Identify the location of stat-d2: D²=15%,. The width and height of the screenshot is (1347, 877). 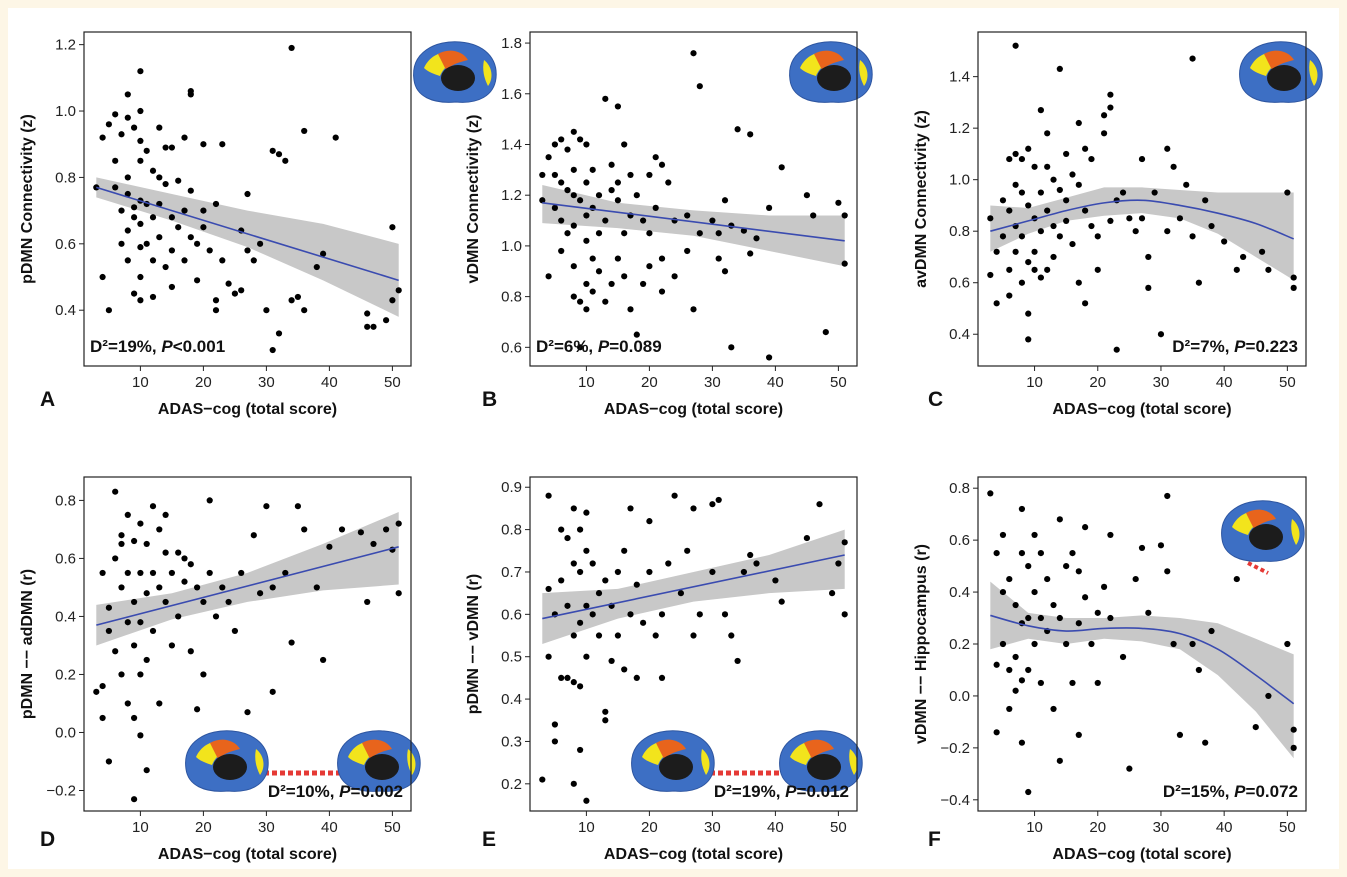
(1198, 791).